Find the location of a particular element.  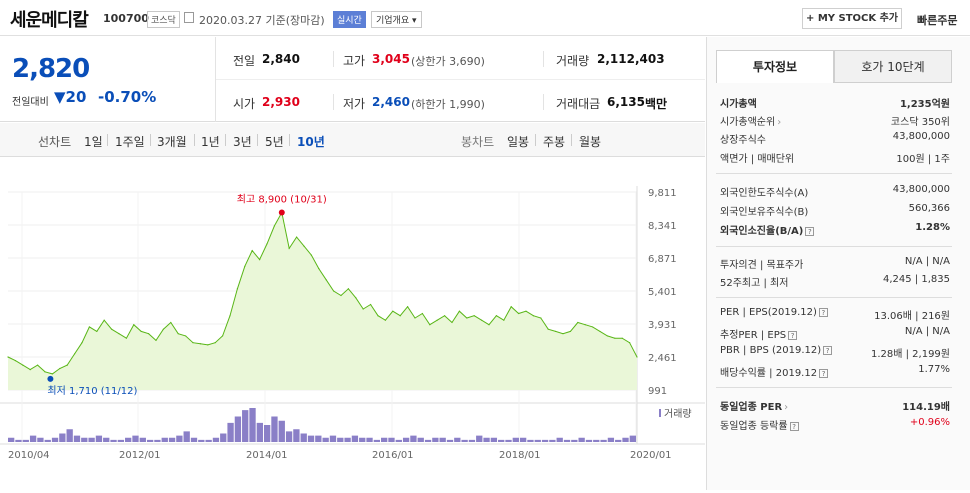

candle-daily: 일봉 is located at coordinates (518, 142).